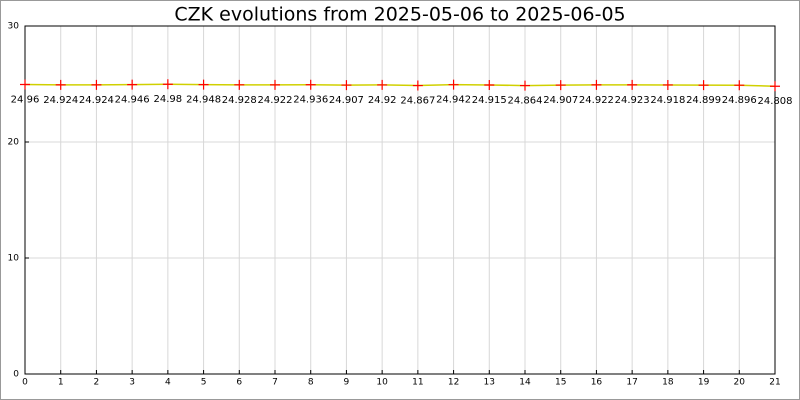 This screenshot has width=800, height=400. I want to click on data-label: 24.896, so click(739, 100).